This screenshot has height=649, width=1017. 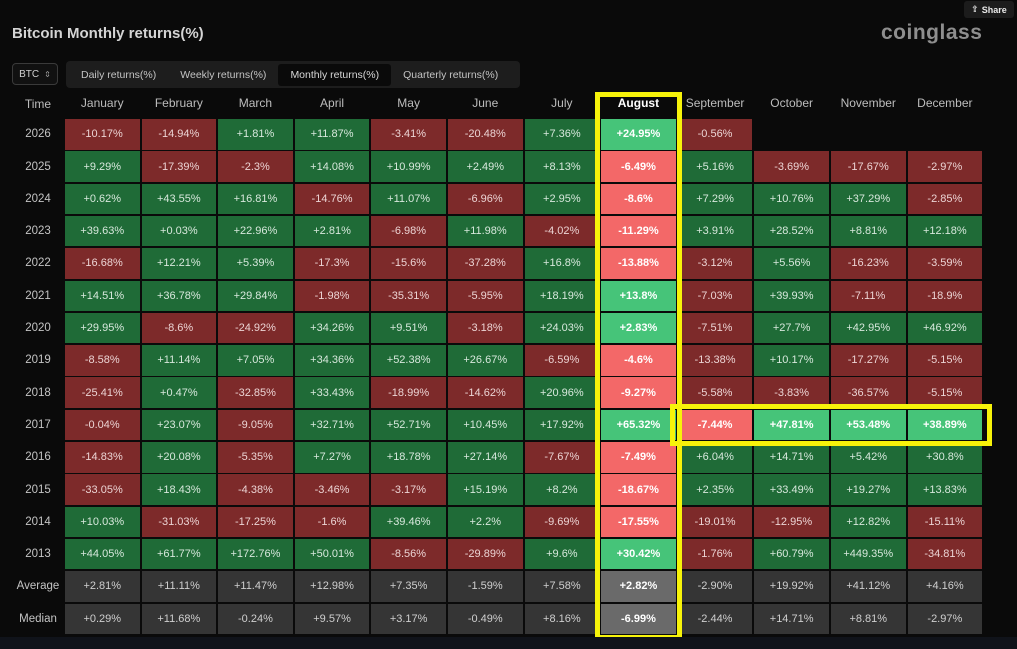 What do you see at coordinates (119, 74) in the screenshot?
I see `tab-daily: Daily returns(%)` at bounding box center [119, 74].